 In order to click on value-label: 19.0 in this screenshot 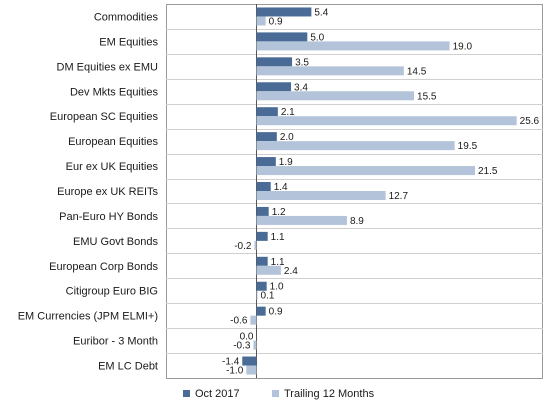, I will do `click(463, 46)`.